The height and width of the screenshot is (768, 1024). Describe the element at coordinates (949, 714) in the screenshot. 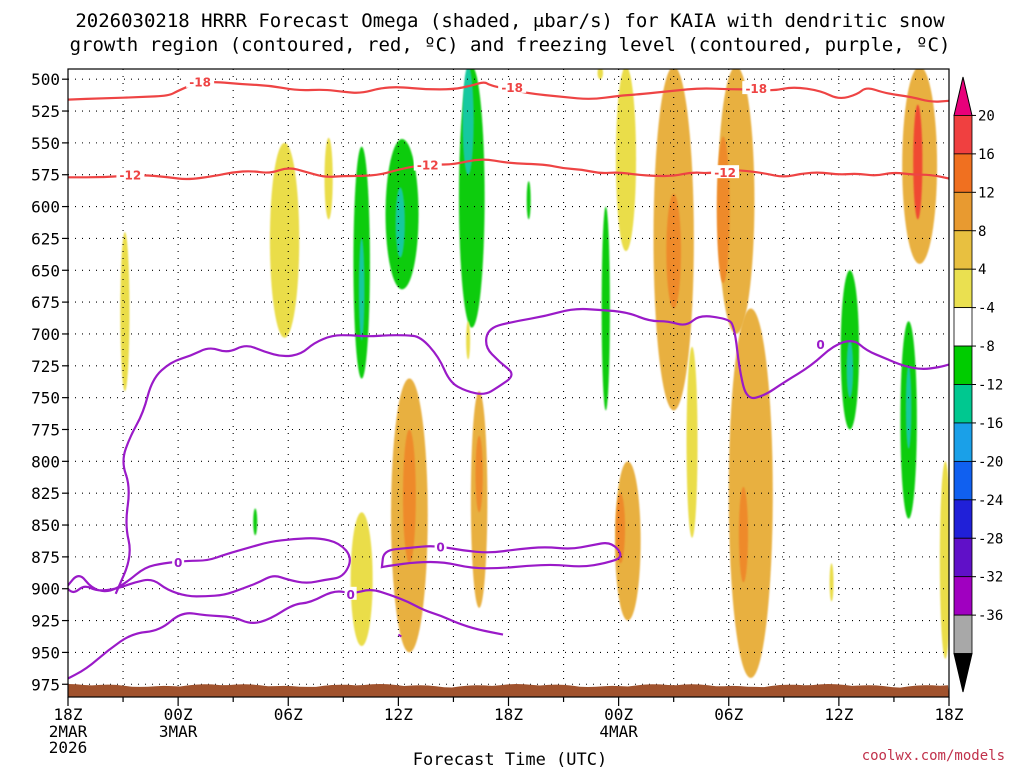

I see `x-tick-label-48: 18Z` at that location.